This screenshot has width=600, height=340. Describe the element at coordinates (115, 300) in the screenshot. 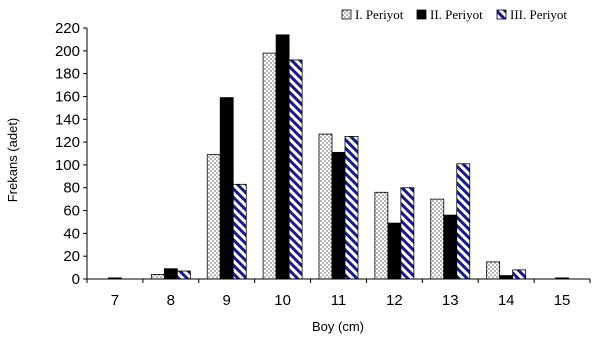

I see `x-tick-label: 7` at that location.